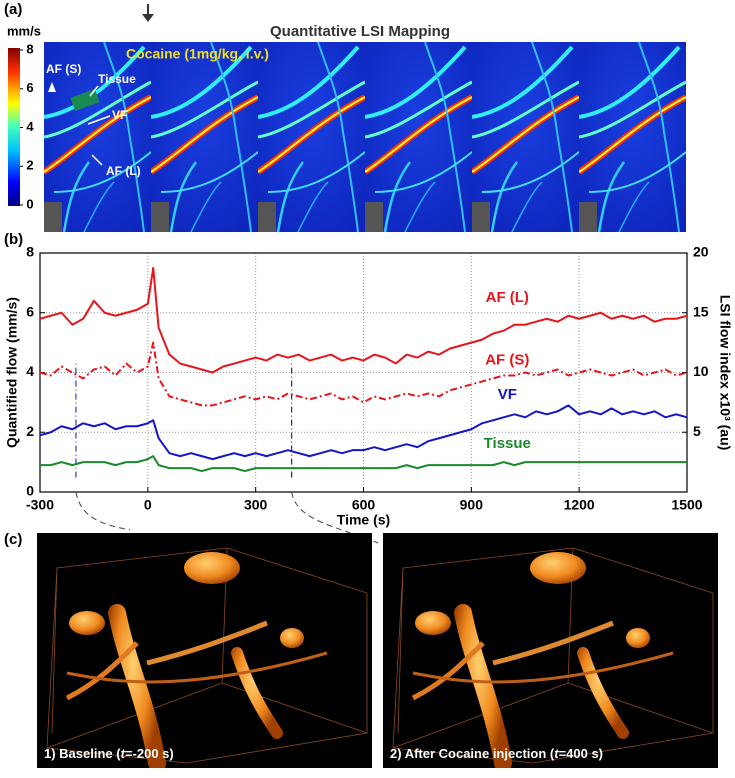  What do you see at coordinates (109, 753) in the screenshot?
I see `caption: 1) Baseline (t=-200 s)` at bounding box center [109, 753].